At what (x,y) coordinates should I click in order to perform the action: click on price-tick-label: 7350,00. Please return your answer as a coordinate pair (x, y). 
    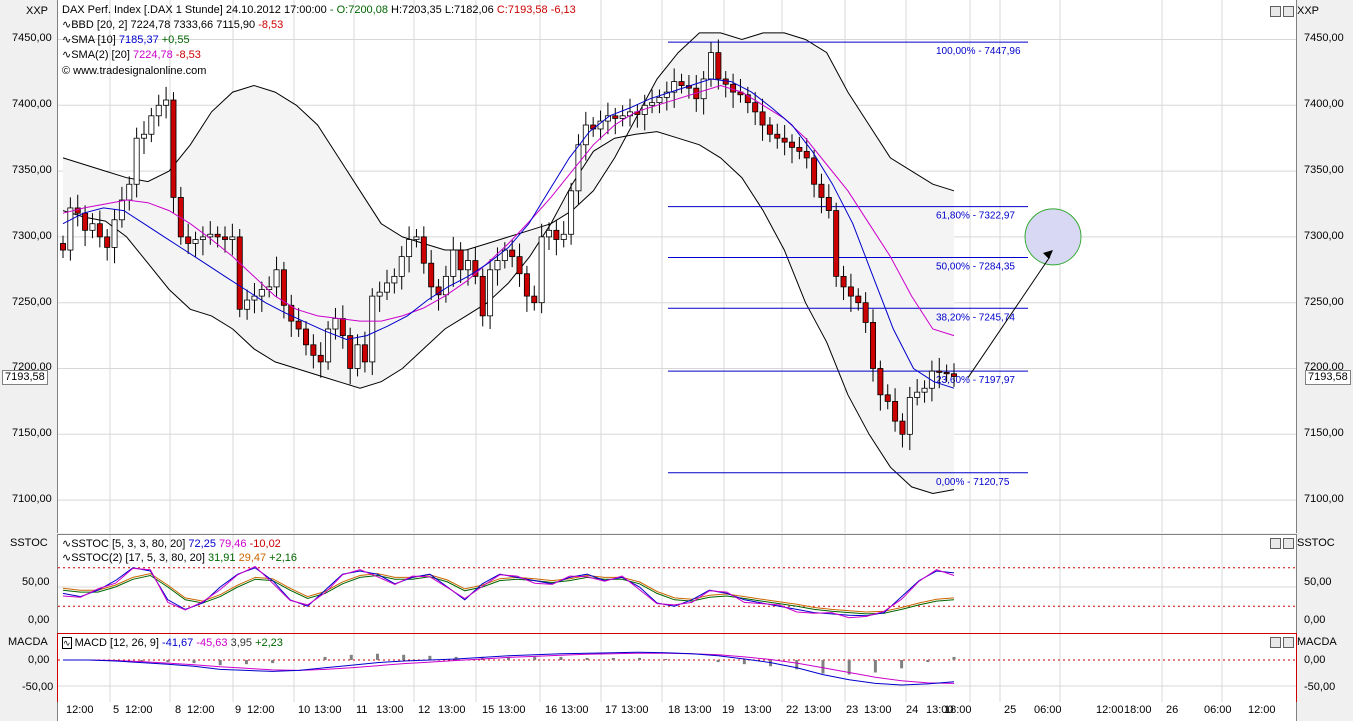
    Looking at the image, I should click on (1324, 170).